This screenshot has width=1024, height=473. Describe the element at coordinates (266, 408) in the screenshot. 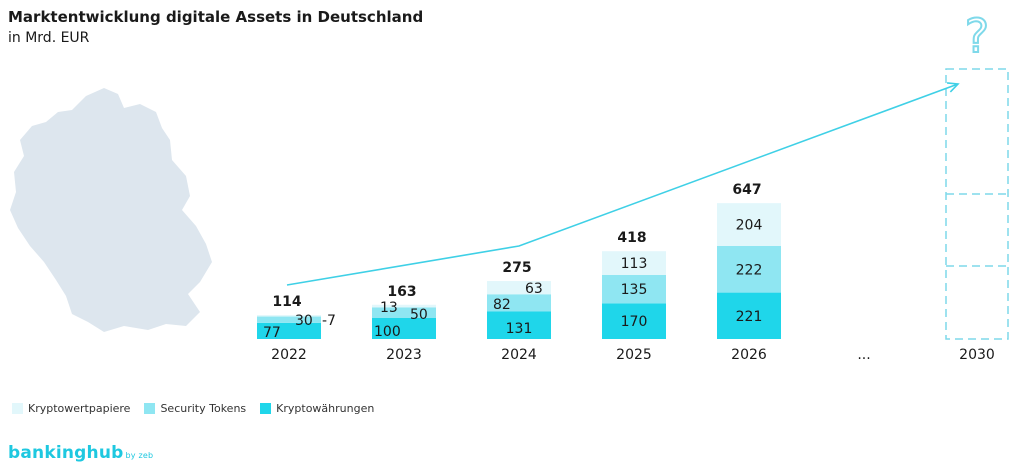

I see `legend-swatch-kryptowaehrungen` at that location.